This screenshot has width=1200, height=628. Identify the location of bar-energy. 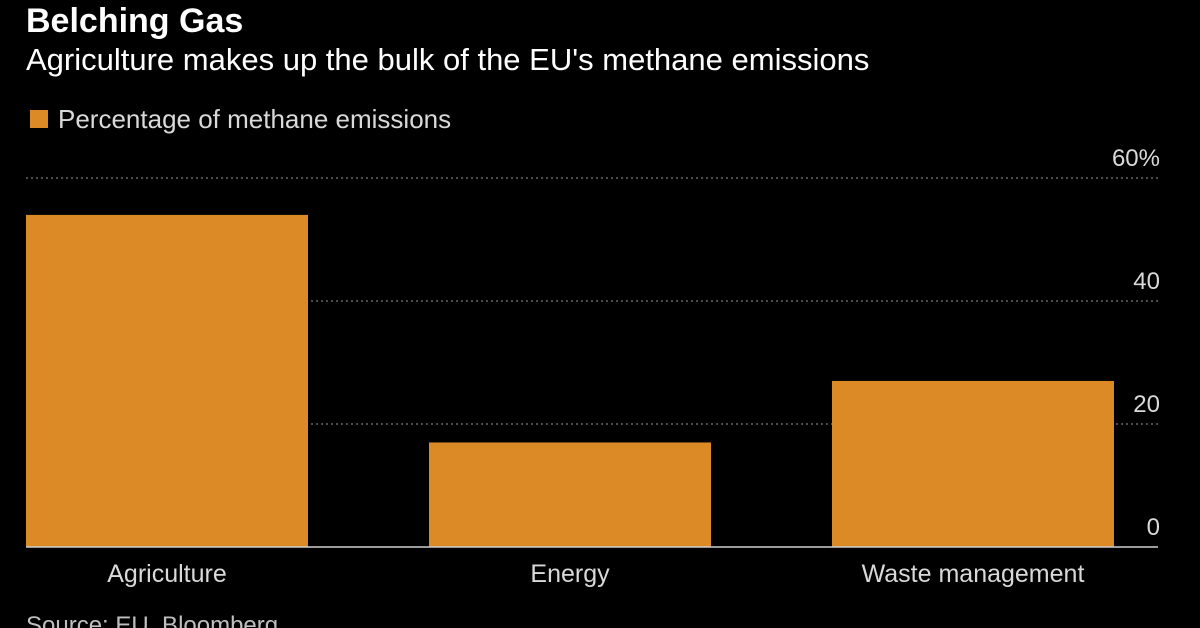
(570, 494).